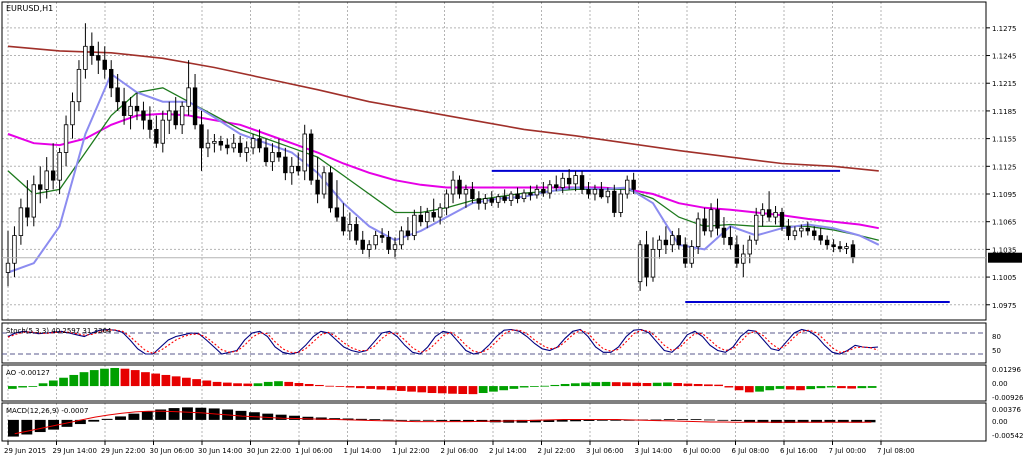  I want to click on price-tick-label: 1.1275, so click(1004, 29).